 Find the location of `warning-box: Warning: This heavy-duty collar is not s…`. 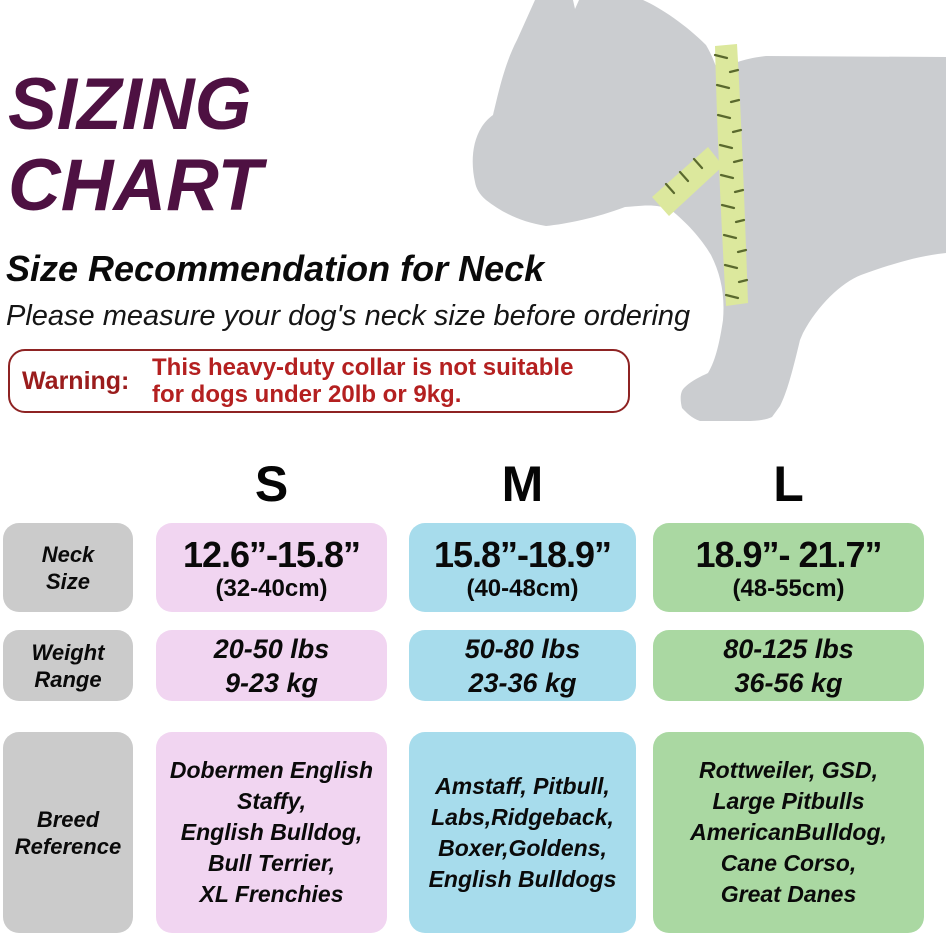

warning-box: Warning: This heavy-duty collar is not s… is located at coordinates (319, 381).